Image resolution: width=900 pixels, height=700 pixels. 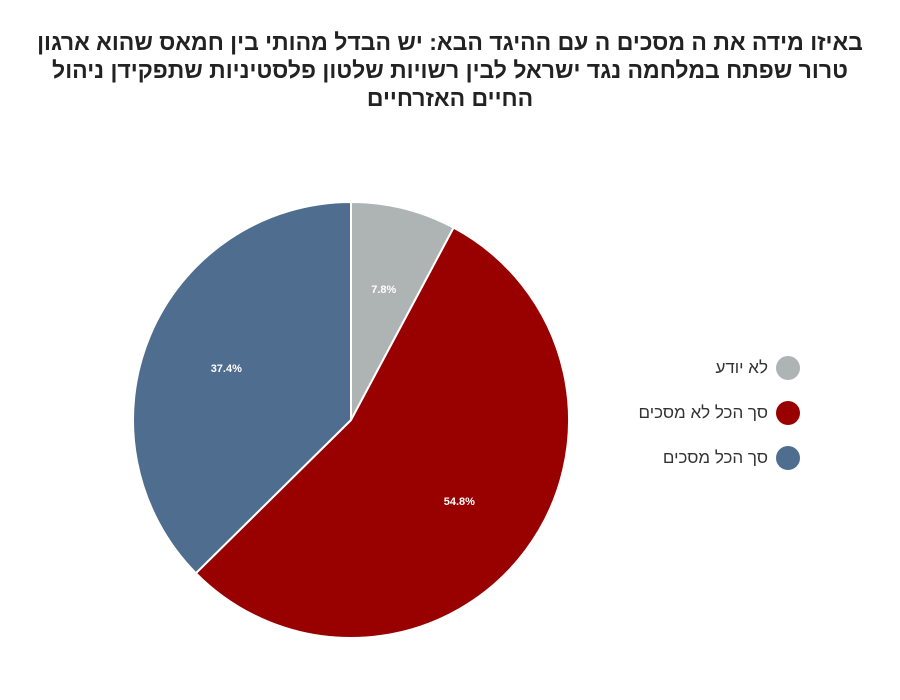 I want to click on legend-item: סך הכל מסכים, so click(x=680, y=458).